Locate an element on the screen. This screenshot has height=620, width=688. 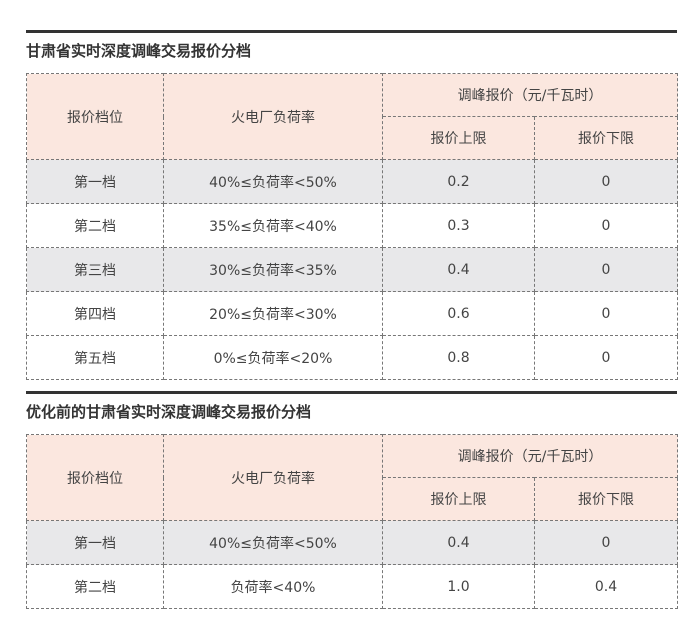
table-row: 第五档 0%≤负荷率<20% 0.8 0 is located at coordinates (352, 357).